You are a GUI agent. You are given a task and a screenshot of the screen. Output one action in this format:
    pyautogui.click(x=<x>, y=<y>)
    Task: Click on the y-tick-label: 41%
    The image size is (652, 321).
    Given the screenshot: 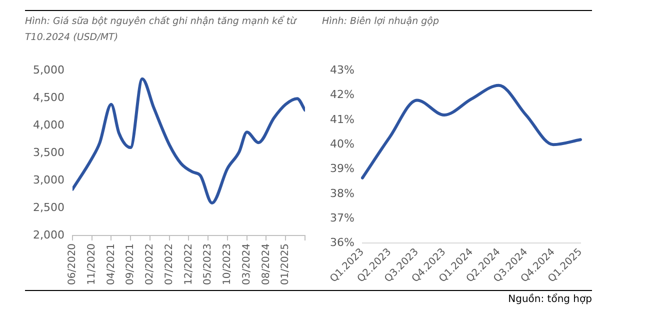 What is the action you would take?
    pyautogui.click(x=342, y=119)
    